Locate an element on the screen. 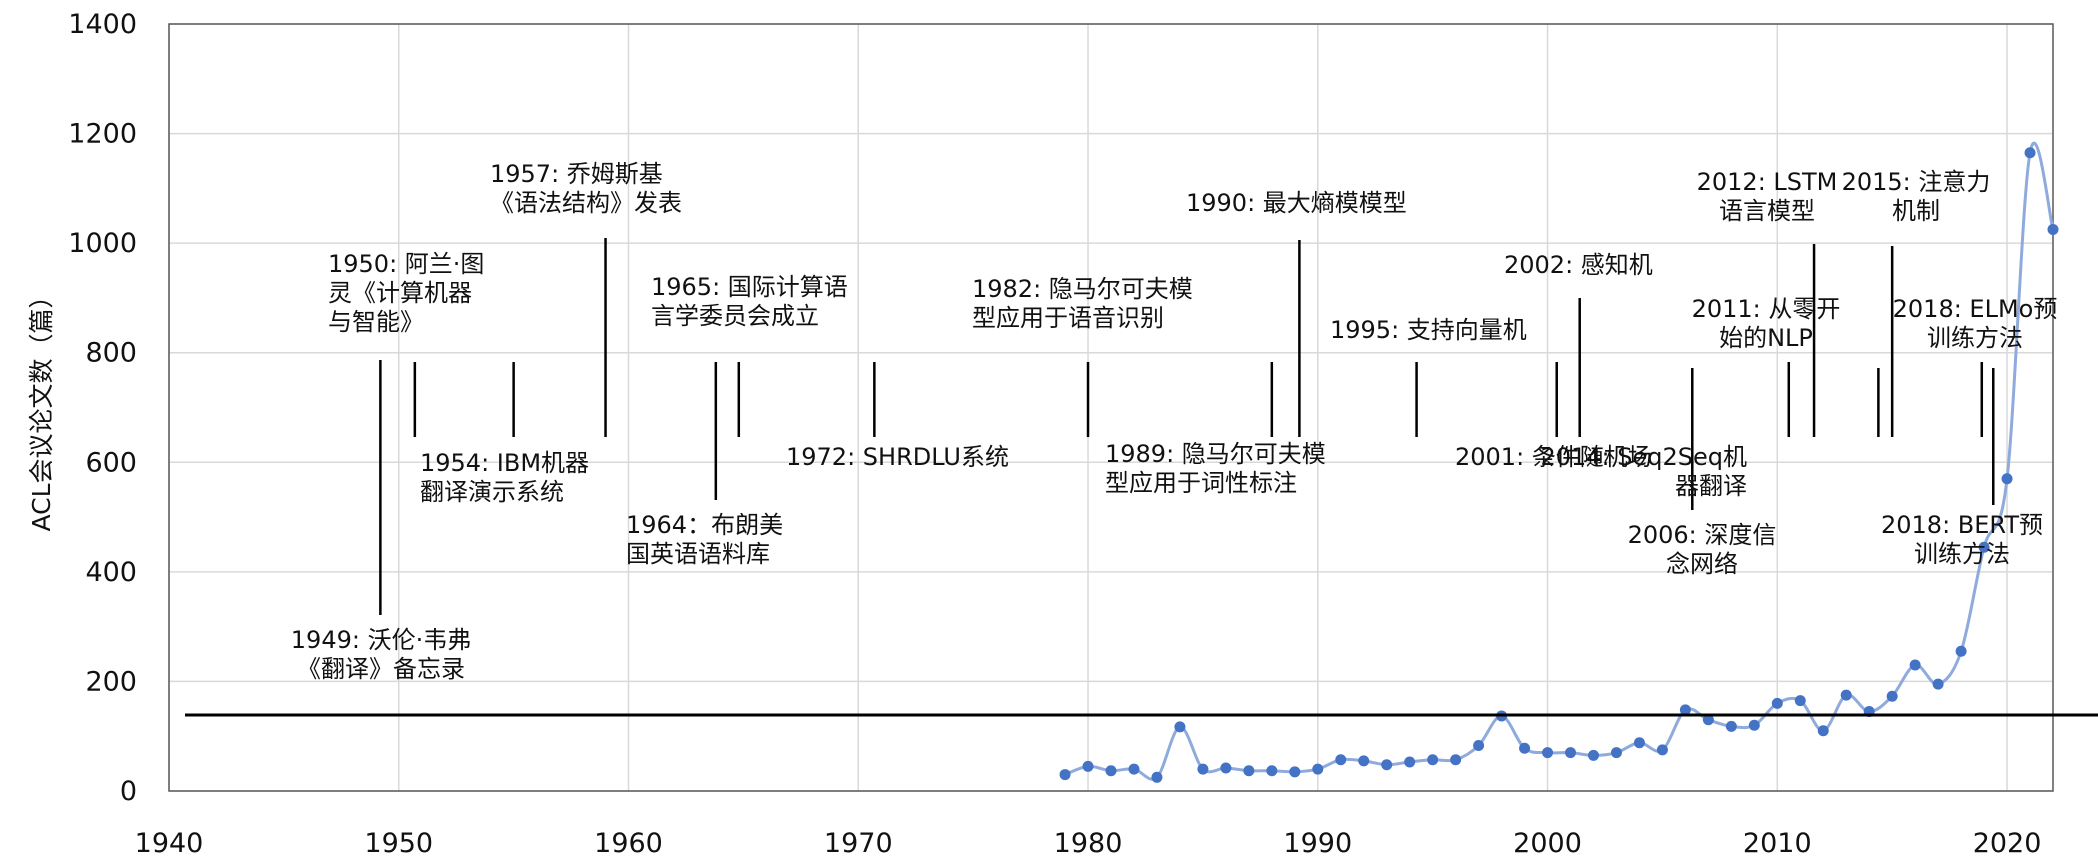 The image size is (2098, 868). x-tick-label: 1940 is located at coordinates (169, 843).